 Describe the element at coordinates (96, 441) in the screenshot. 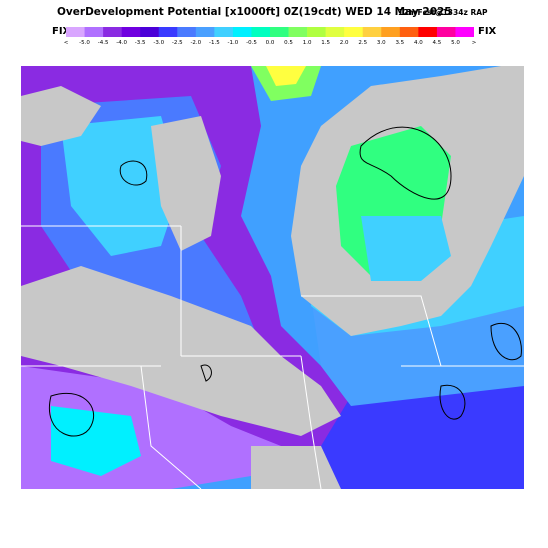

I see `field-cyan-southwest` at that location.